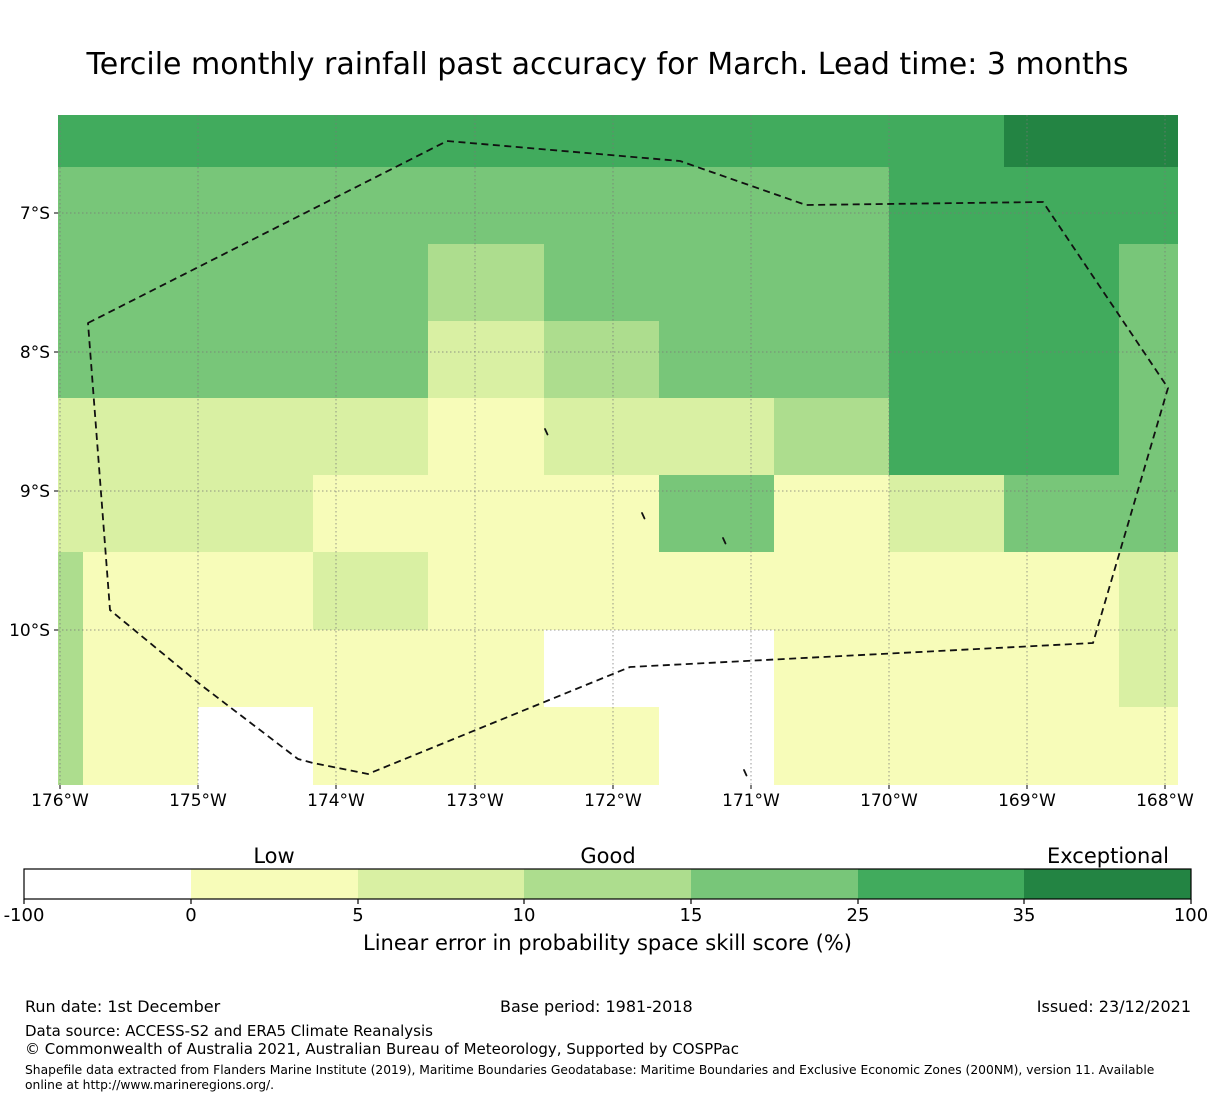 Image resolution: width=1215 pixels, height=1095 pixels. What do you see at coordinates (475, 801) in the screenshot?
I see `x-tick-label: 173°W` at bounding box center [475, 801].